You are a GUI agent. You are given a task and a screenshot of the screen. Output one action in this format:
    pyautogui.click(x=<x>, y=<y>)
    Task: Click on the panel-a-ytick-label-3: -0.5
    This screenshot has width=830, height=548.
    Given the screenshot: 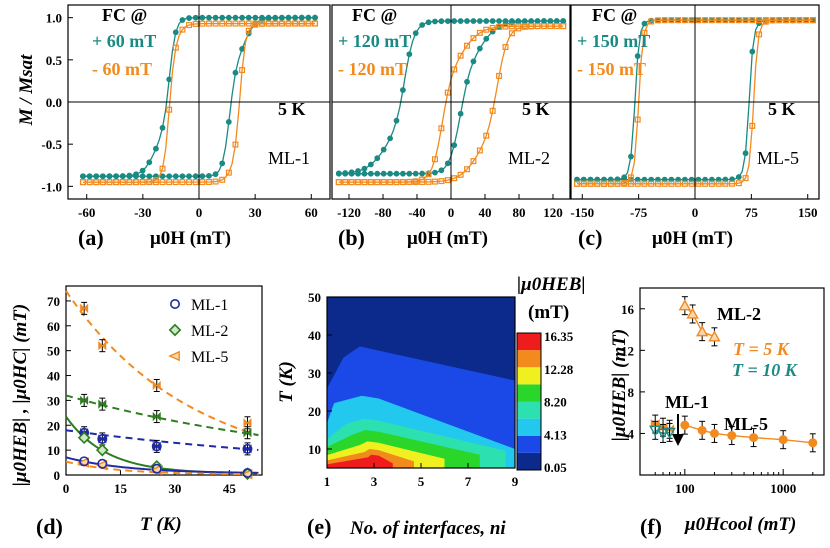 What is the action you would take?
    pyautogui.click(x=51, y=144)
    